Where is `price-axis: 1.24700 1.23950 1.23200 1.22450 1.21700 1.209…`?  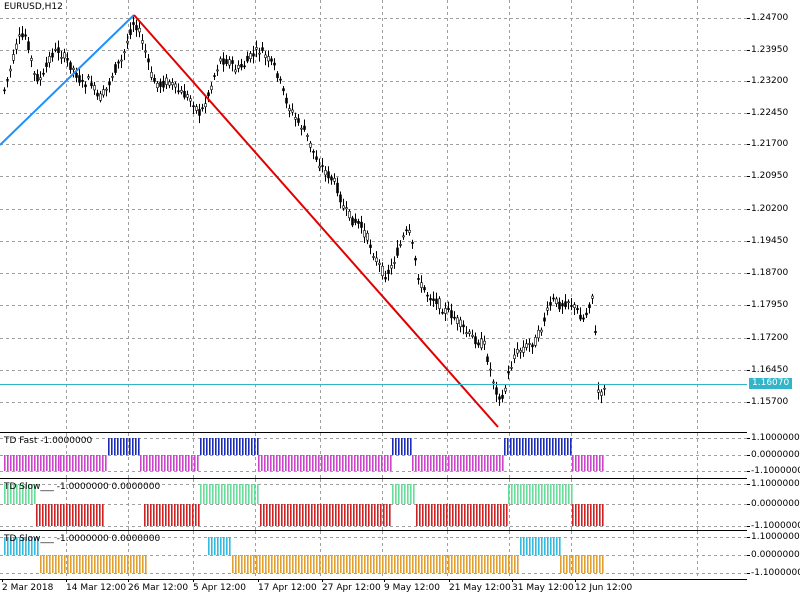
price-axis: 1.24700 1.23950 1.23200 1.22450 1.21700 1.209… is located at coordinates (773, 216).